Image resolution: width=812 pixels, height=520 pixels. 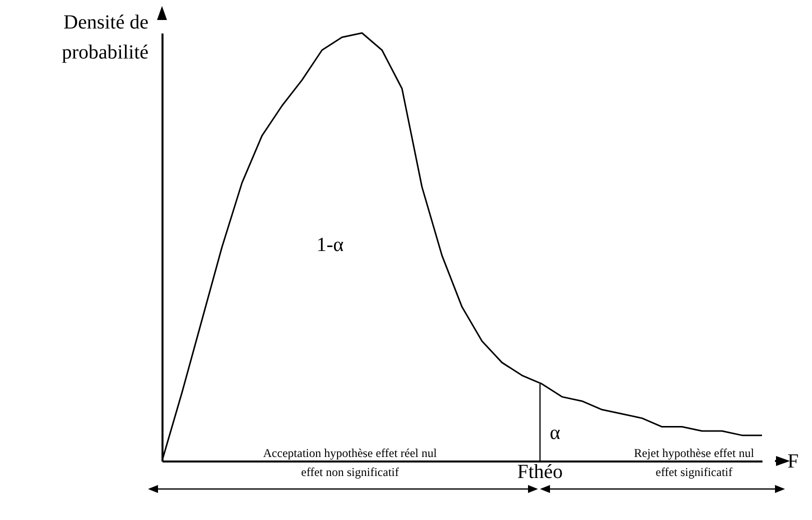 What do you see at coordinates (694, 453) in the screenshot?
I see `annotation: Rejet hypothèse effet nul` at bounding box center [694, 453].